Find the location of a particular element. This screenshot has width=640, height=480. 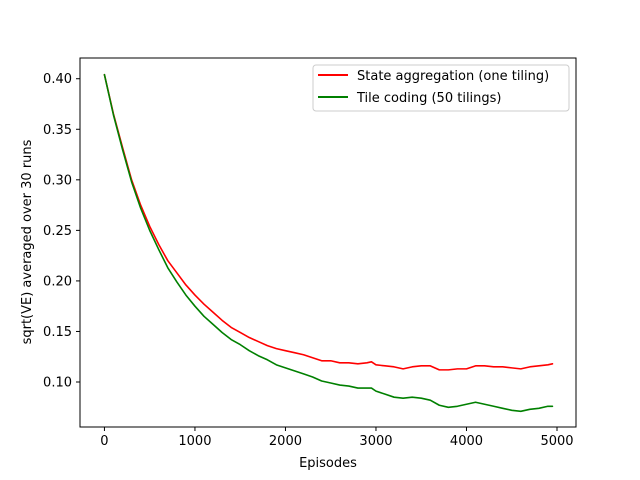

legend-label-state-aggregation: State aggregation (one tiling) is located at coordinates (453, 76).